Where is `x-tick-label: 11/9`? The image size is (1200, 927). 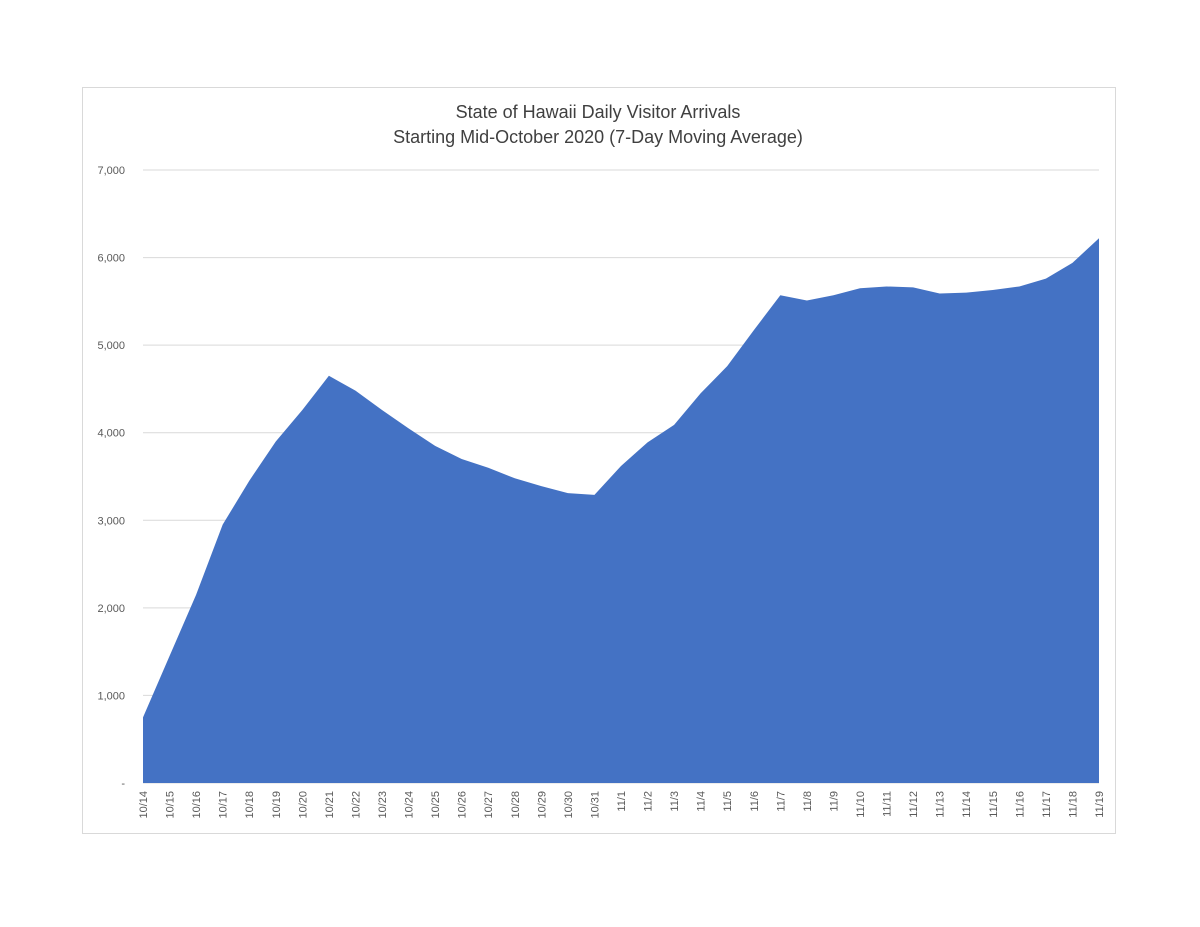
x-tick-label: 11/9 is located at coordinates (834, 801).